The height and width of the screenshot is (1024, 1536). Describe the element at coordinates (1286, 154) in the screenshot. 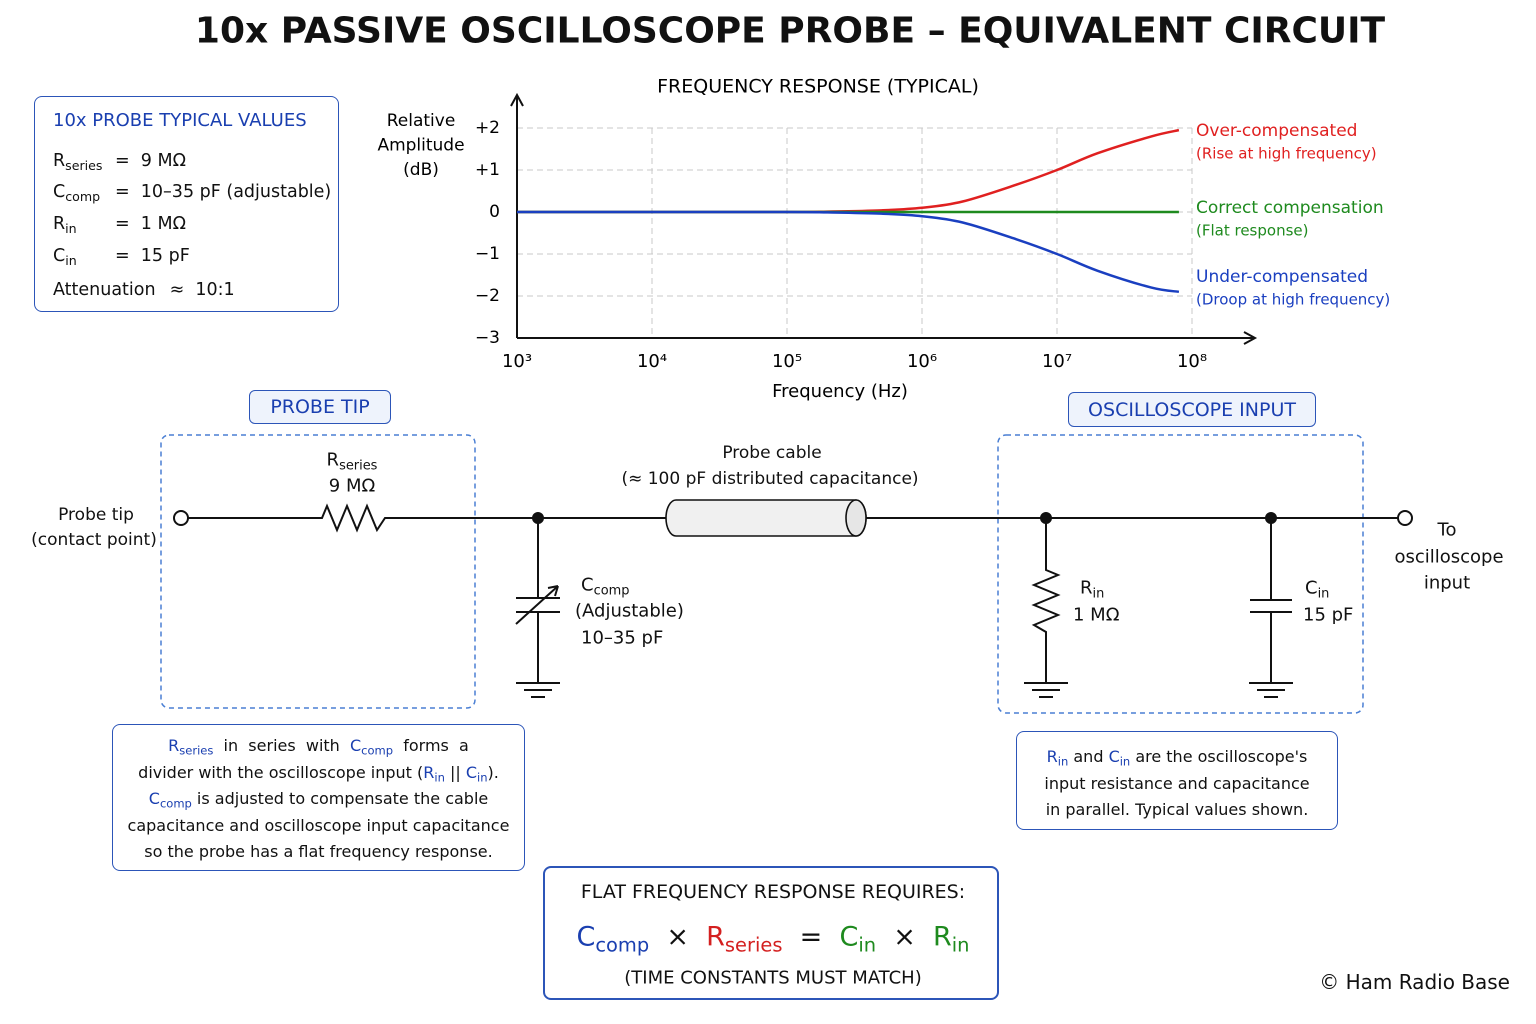

I see `legend-description: (Rise at high frequency)` at that location.